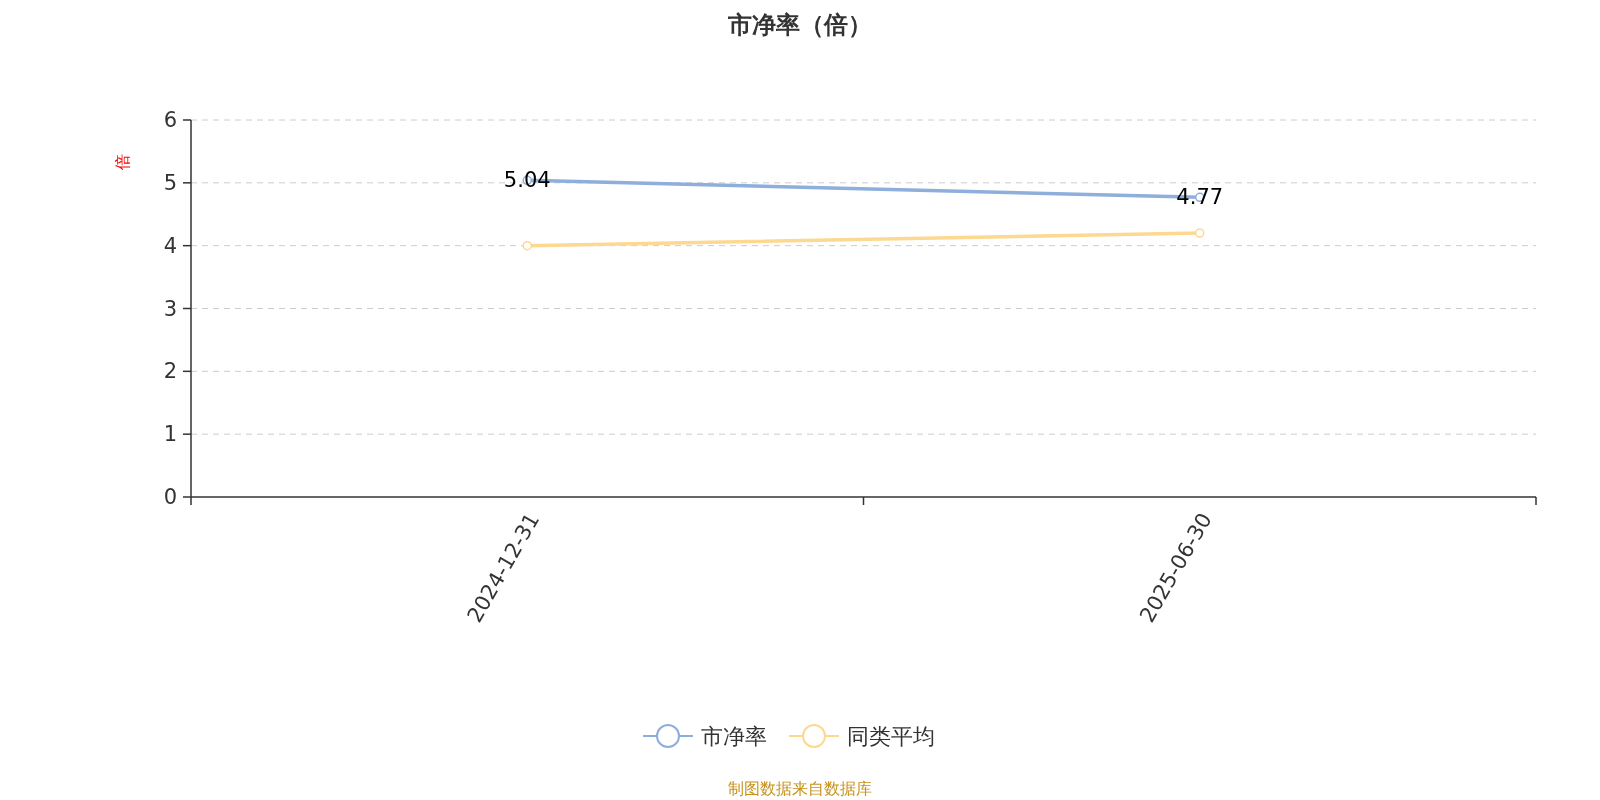 The width and height of the screenshot is (1600, 800). I want to click on legend-label: 同类平均, so click(891, 736).